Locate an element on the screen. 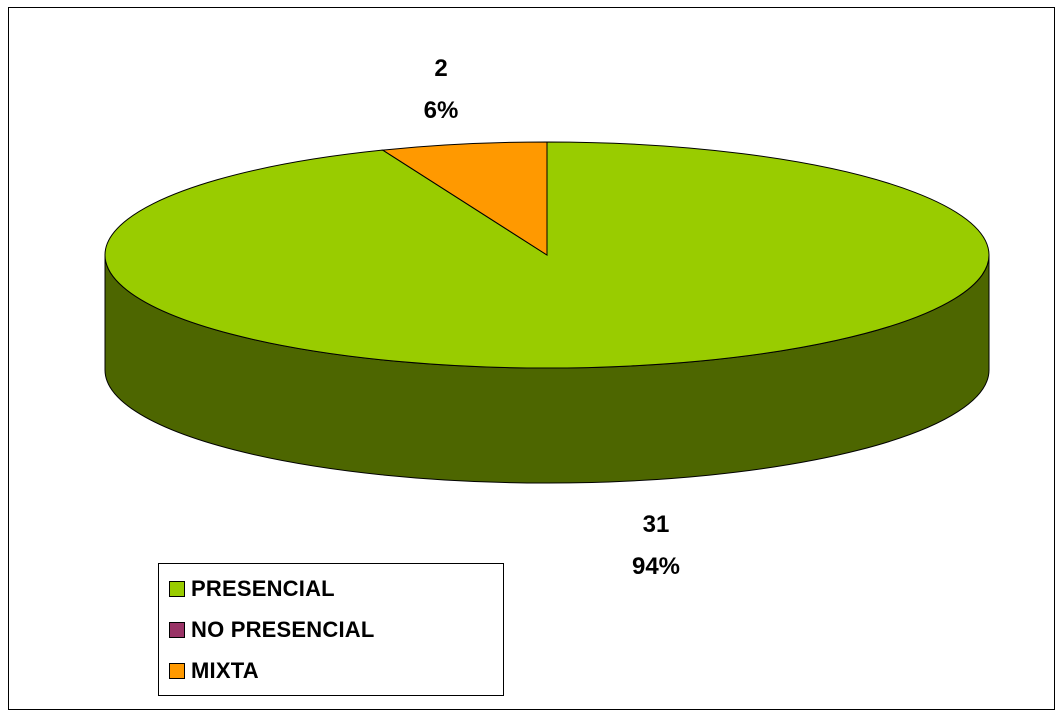  legend: PRESENCIAL NO PRESENCIAL MIXTA is located at coordinates (331, 629).